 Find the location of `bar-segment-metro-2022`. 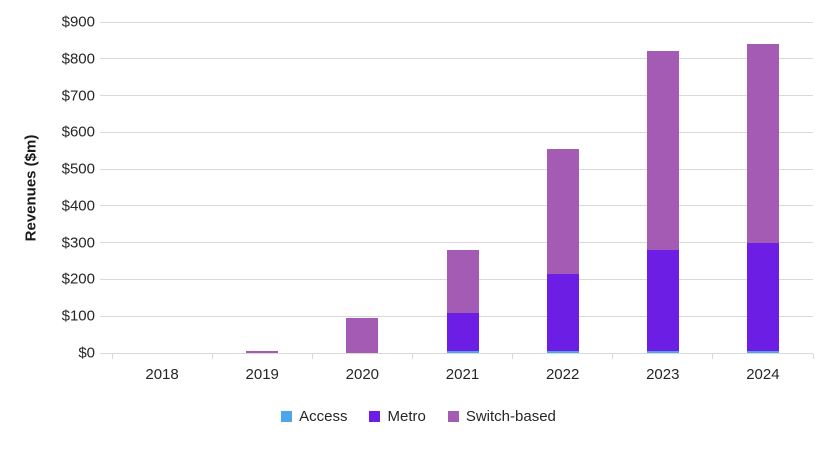

bar-segment-metro-2022 is located at coordinates (562, 312).